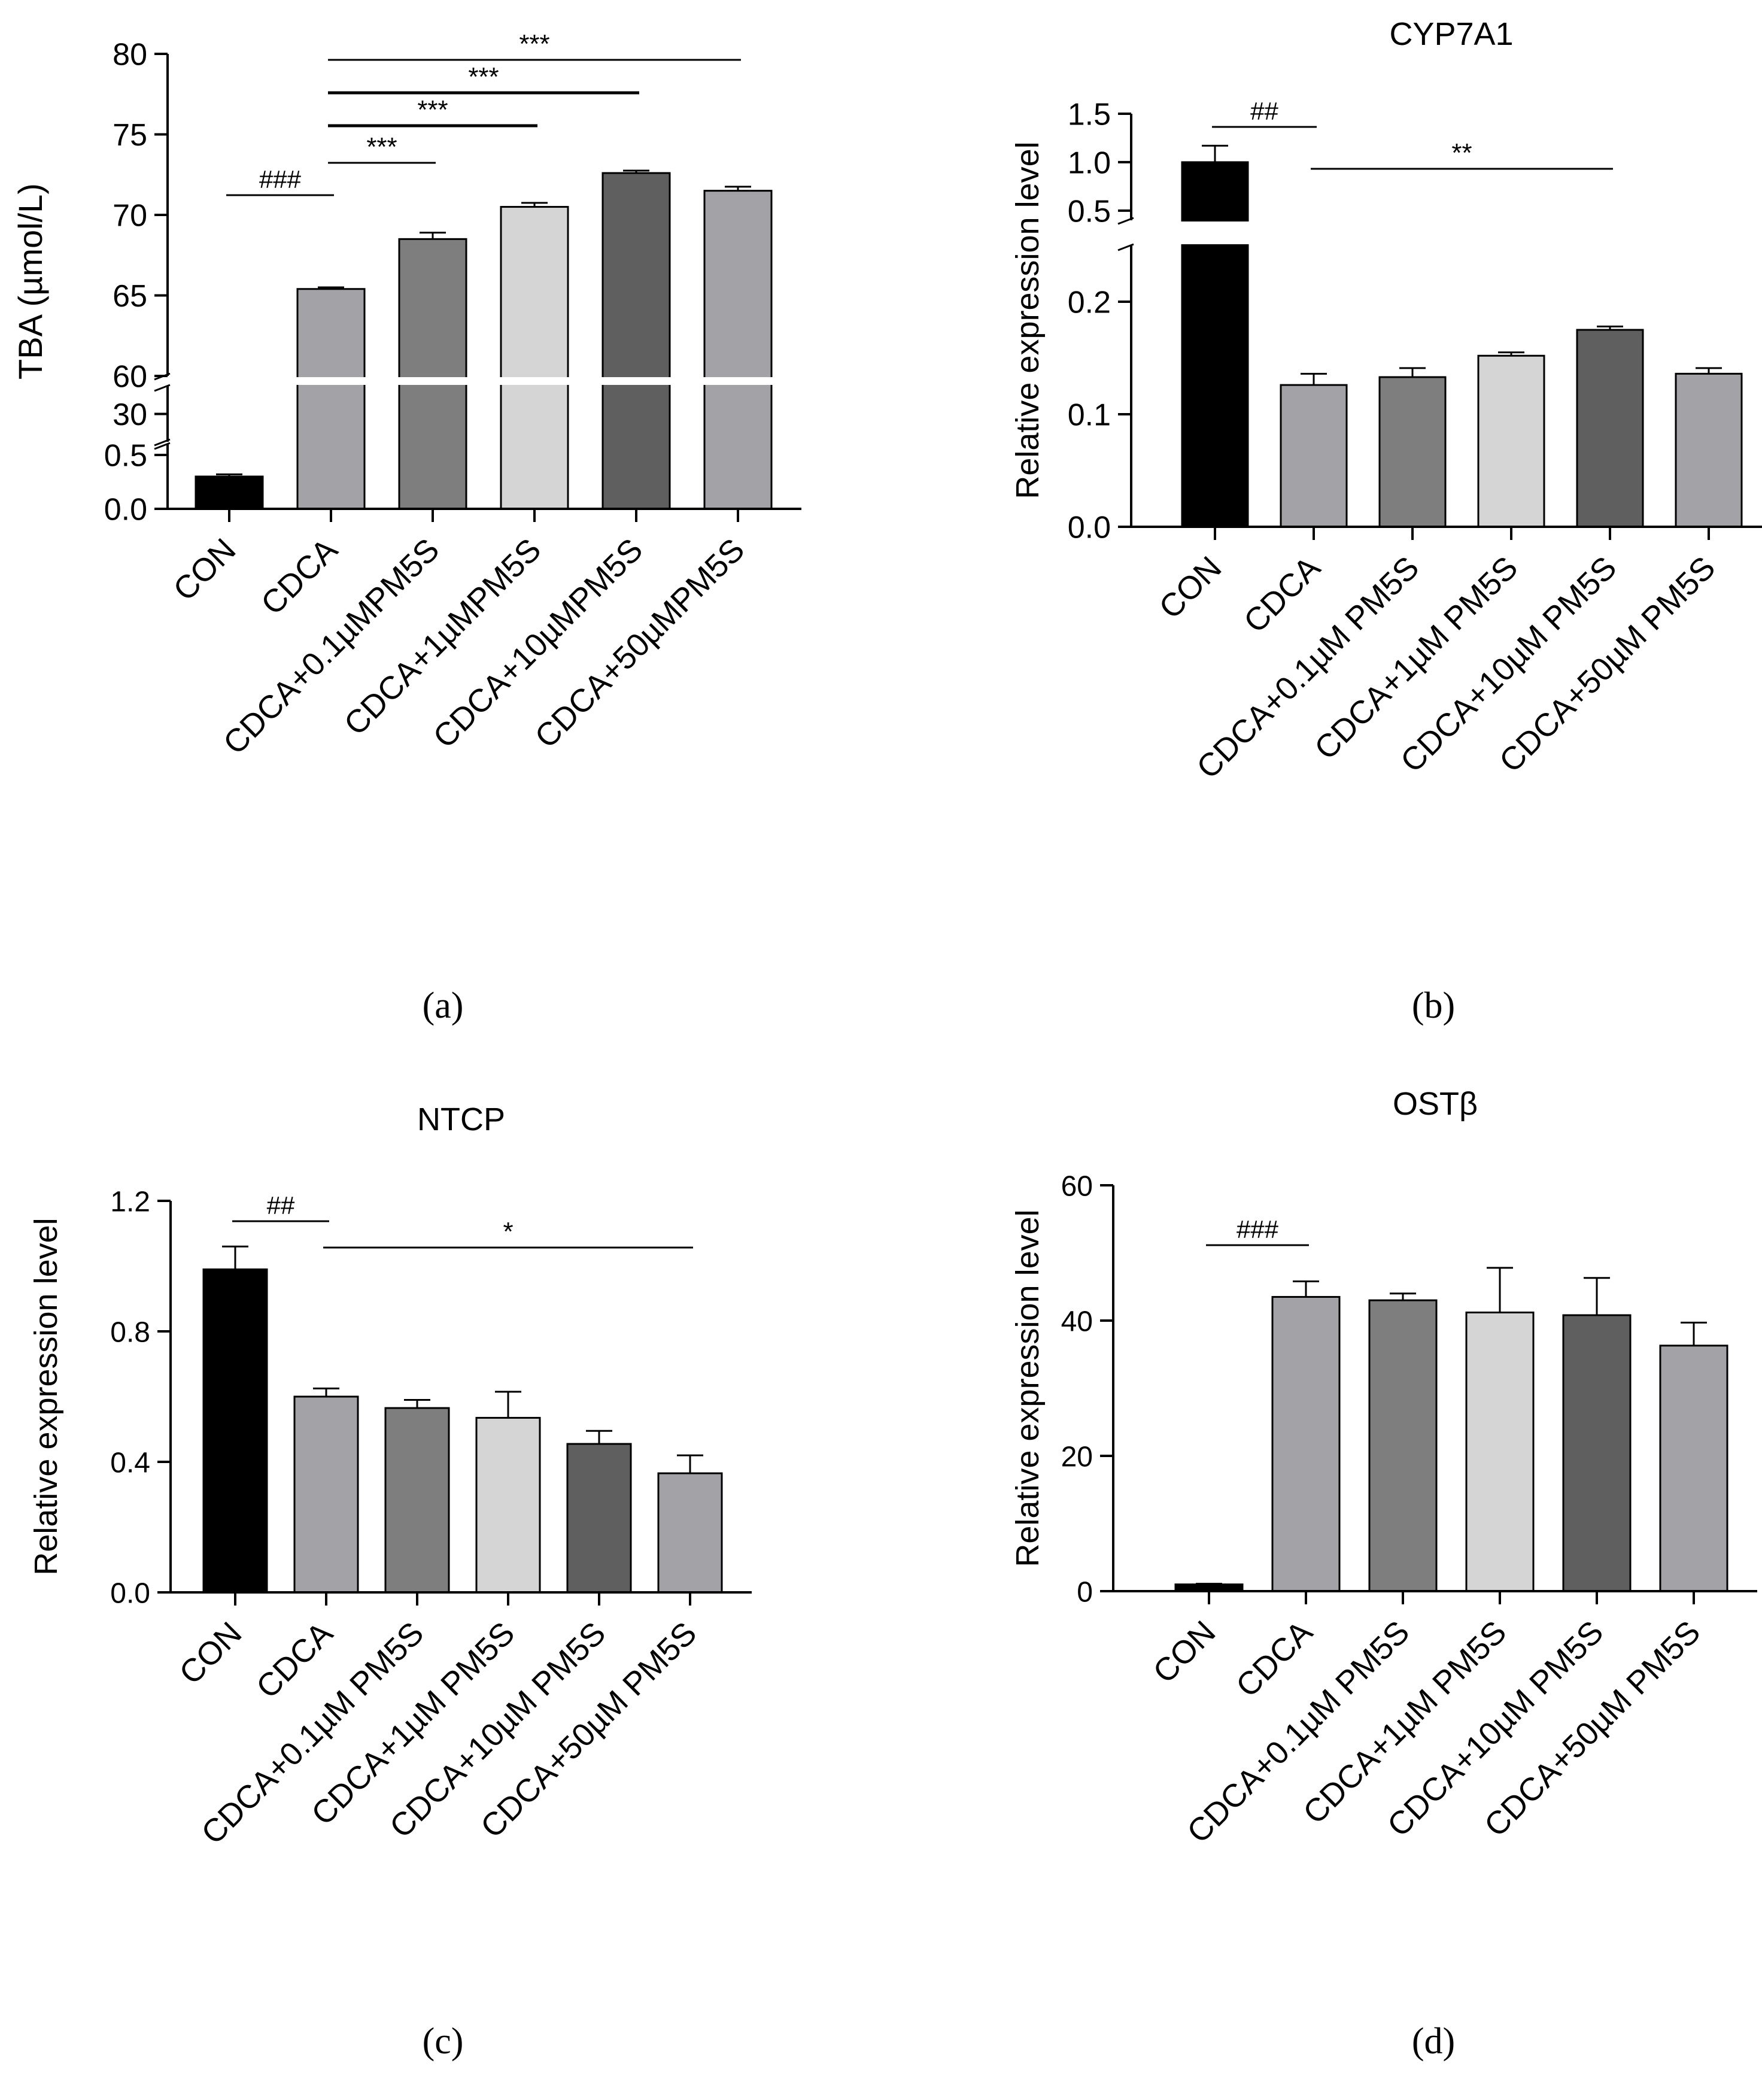 This screenshot has width=1762, height=2100. What do you see at coordinates (210, 1653) in the screenshot?
I see `x-tick-label-c: CON` at bounding box center [210, 1653].